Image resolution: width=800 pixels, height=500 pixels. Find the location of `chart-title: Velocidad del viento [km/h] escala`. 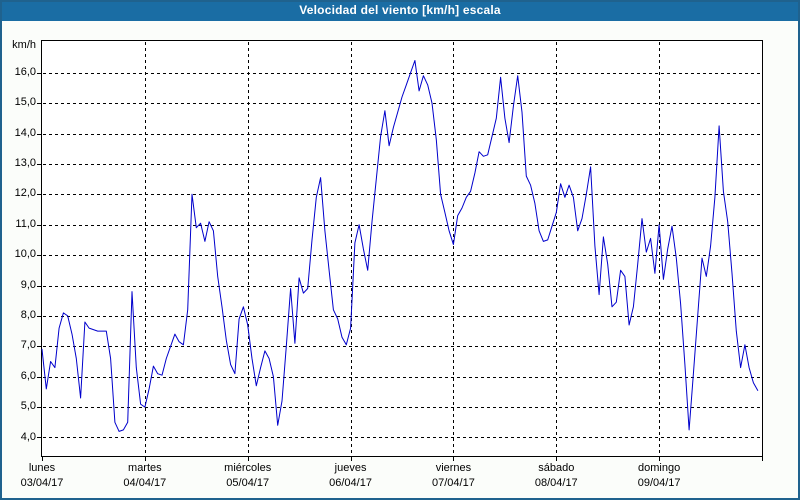

chart-title: Velocidad del viento [km/h] escala is located at coordinates (400, 10).